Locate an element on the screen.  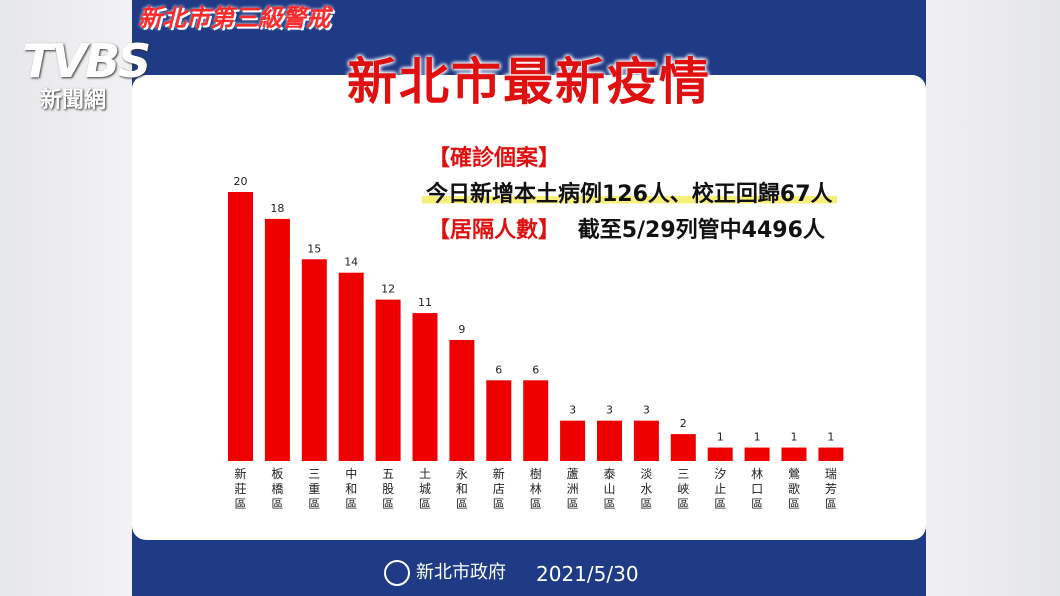
bar-板橋區 is located at coordinates (277, 339).